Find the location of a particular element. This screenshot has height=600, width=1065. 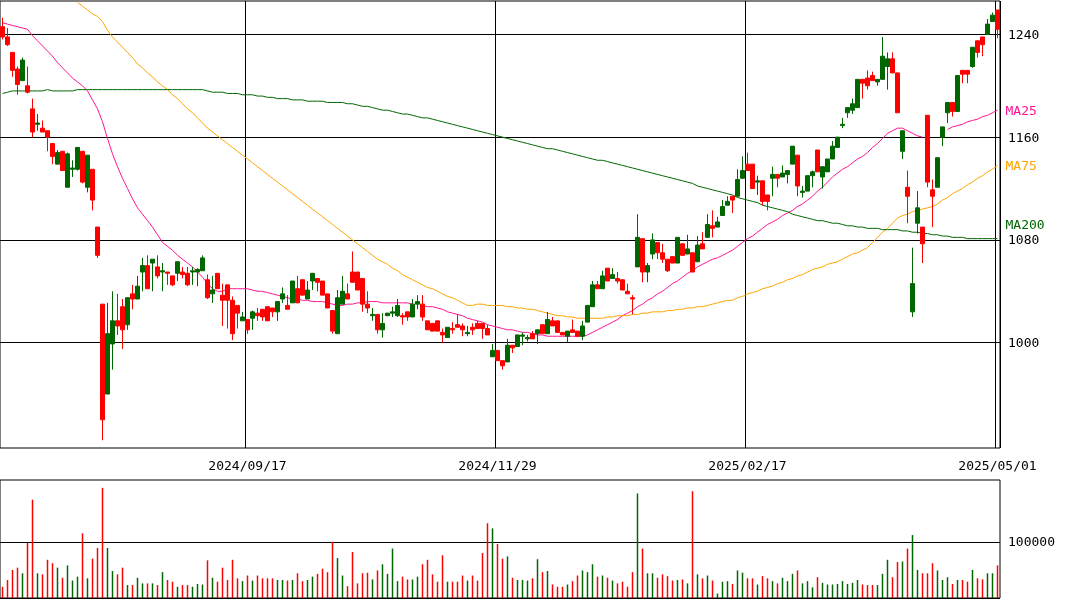

y-tick-label: 1160 is located at coordinates (1024, 137).